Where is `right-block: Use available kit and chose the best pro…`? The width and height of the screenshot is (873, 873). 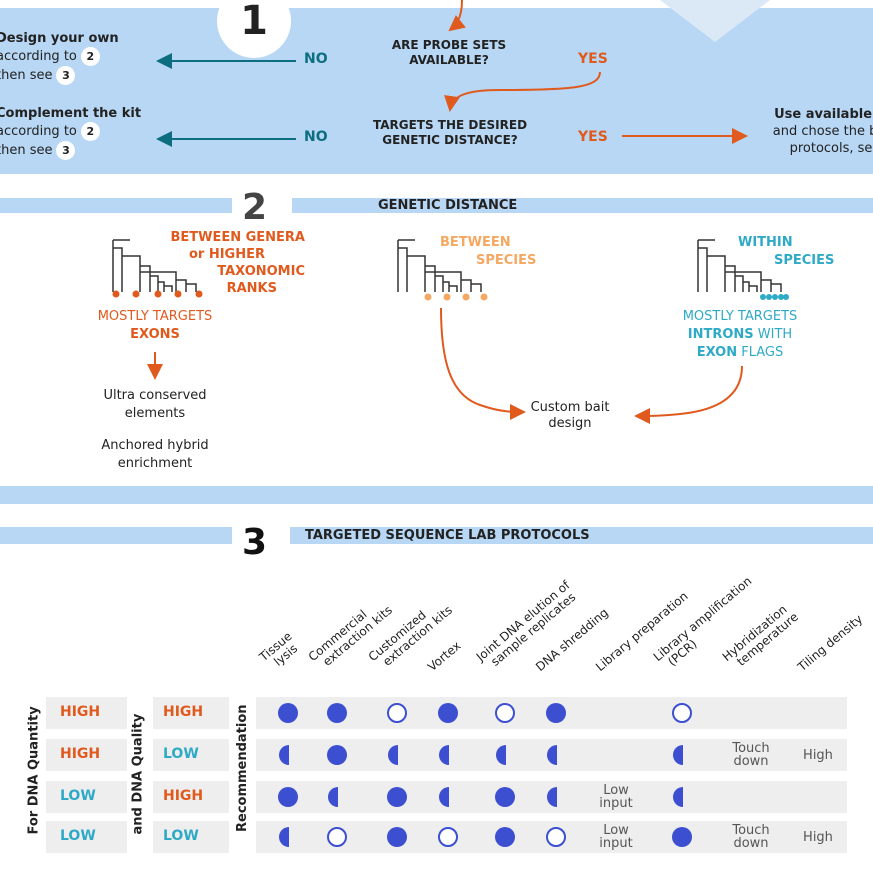 right-block: Use available kit and chose the best pro… is located at coordinates (816, 131).